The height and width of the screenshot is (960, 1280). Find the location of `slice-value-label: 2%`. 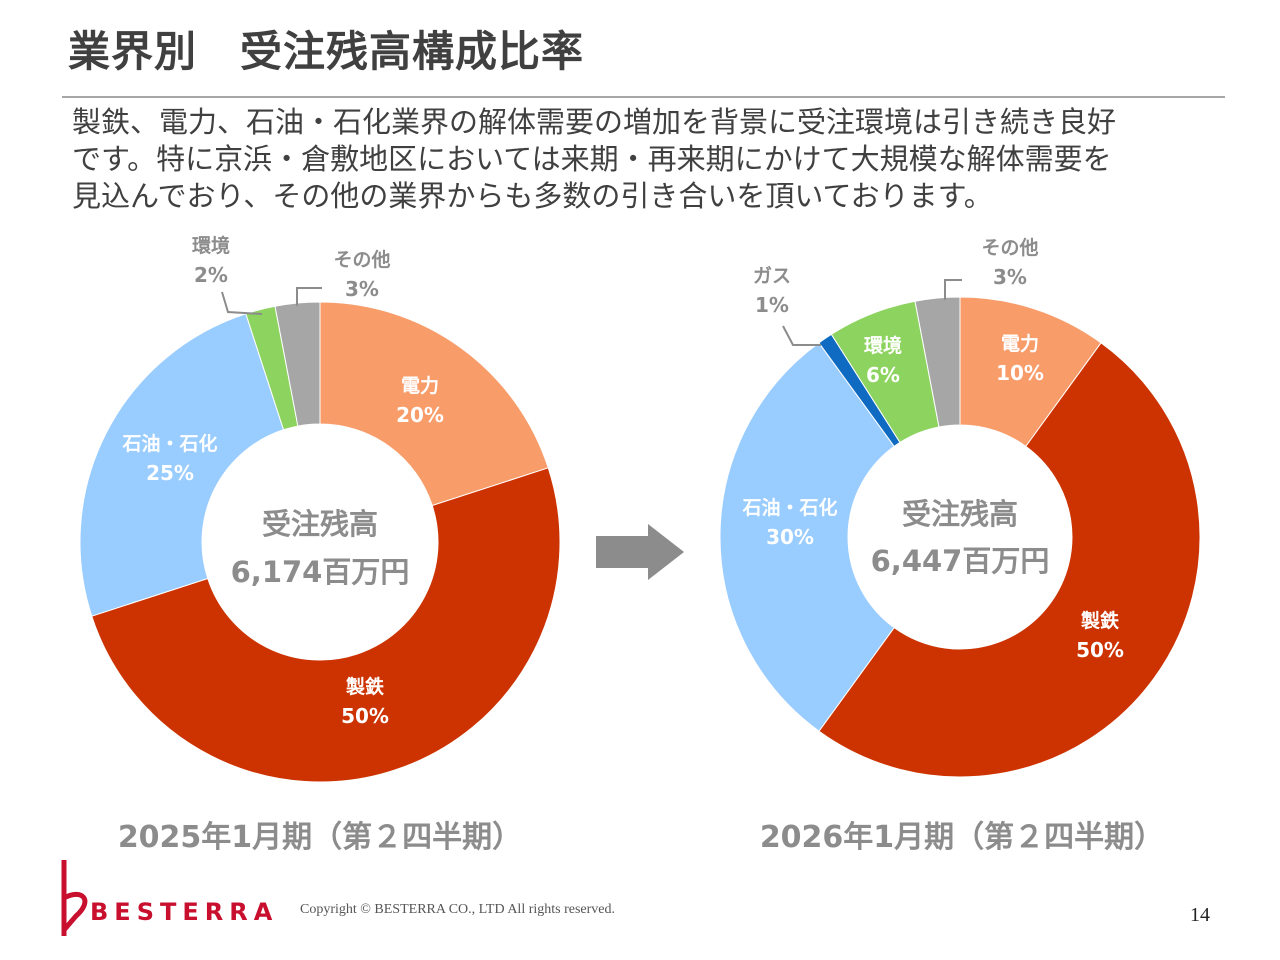

slice-value-label: 2% is located at coordinates (211, 275).